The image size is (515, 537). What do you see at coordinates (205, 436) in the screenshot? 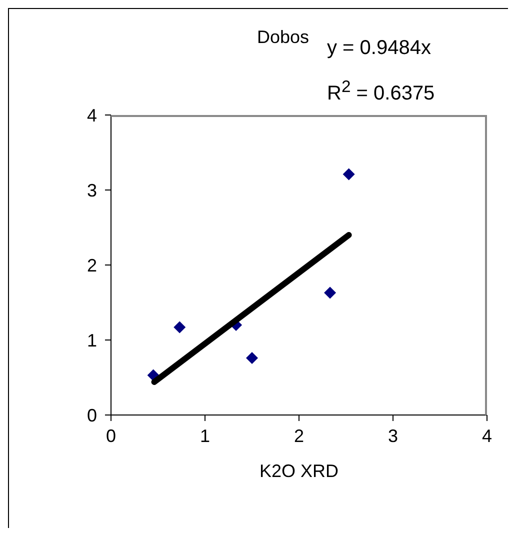
I see `x-tick-label: 1` at bounding box center [205, 436].